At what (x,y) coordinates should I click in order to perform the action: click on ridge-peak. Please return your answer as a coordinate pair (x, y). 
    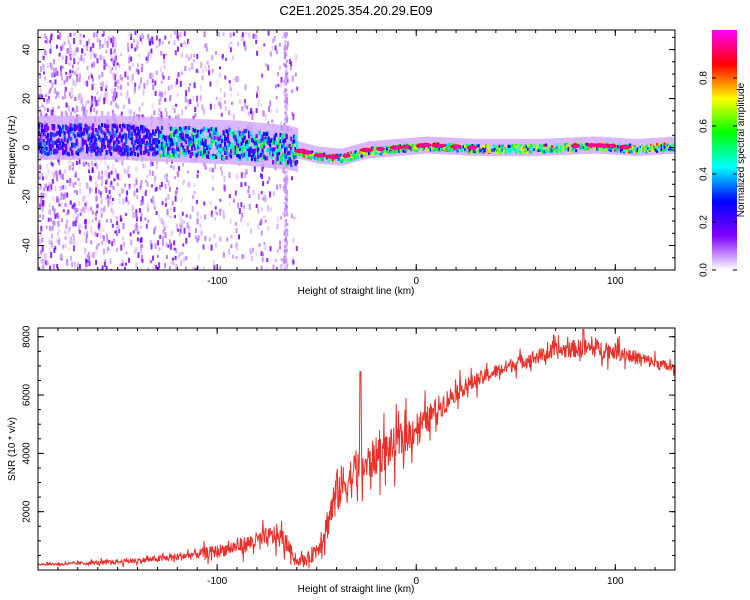
    Looking at the image, I should click on (321, 155).